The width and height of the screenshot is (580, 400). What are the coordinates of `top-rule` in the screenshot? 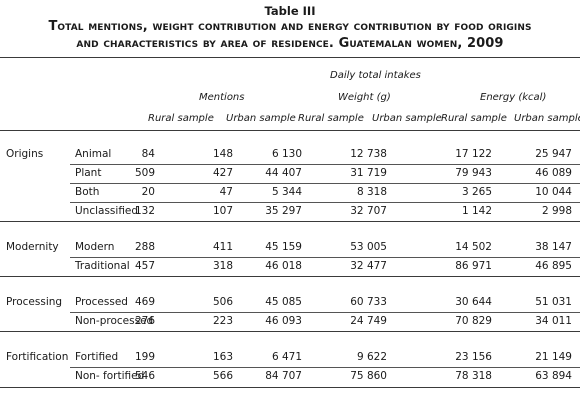 It's located at (290, 57).